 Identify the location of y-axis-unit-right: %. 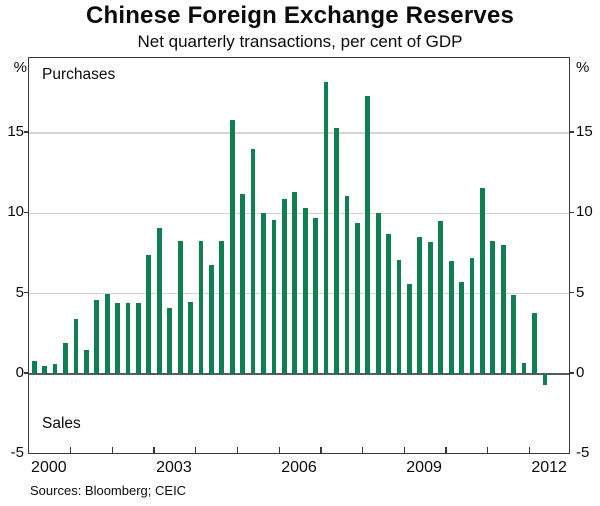
(583, 67).